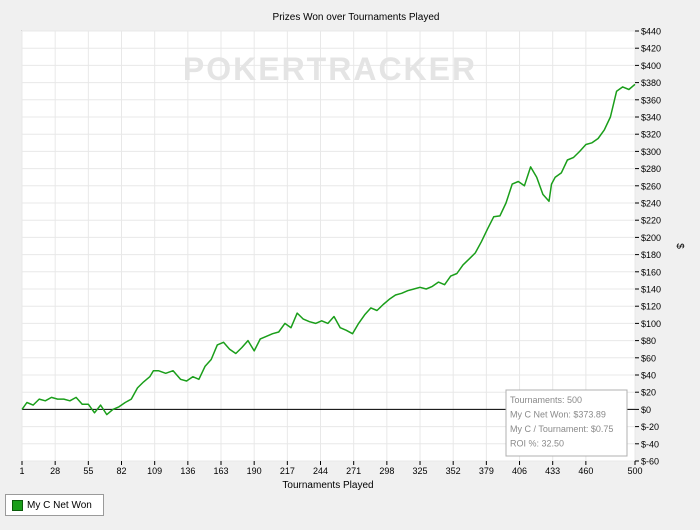  What do you see at coordinates (21, 471) in the screenshot?
I see `x-tick-label: 1` at bounding box center [21, 471].